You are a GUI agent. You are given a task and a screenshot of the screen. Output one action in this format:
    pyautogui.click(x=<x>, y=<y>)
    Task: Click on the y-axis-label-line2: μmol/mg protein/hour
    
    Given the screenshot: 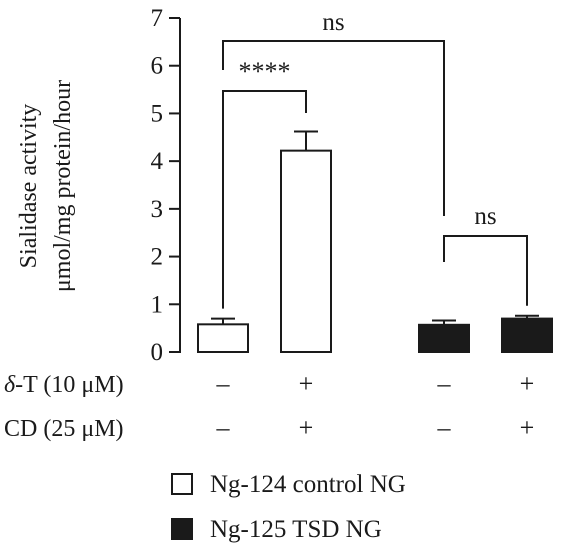 What is the action you would take?
    pyautogui.click(x=63, y=186)
    